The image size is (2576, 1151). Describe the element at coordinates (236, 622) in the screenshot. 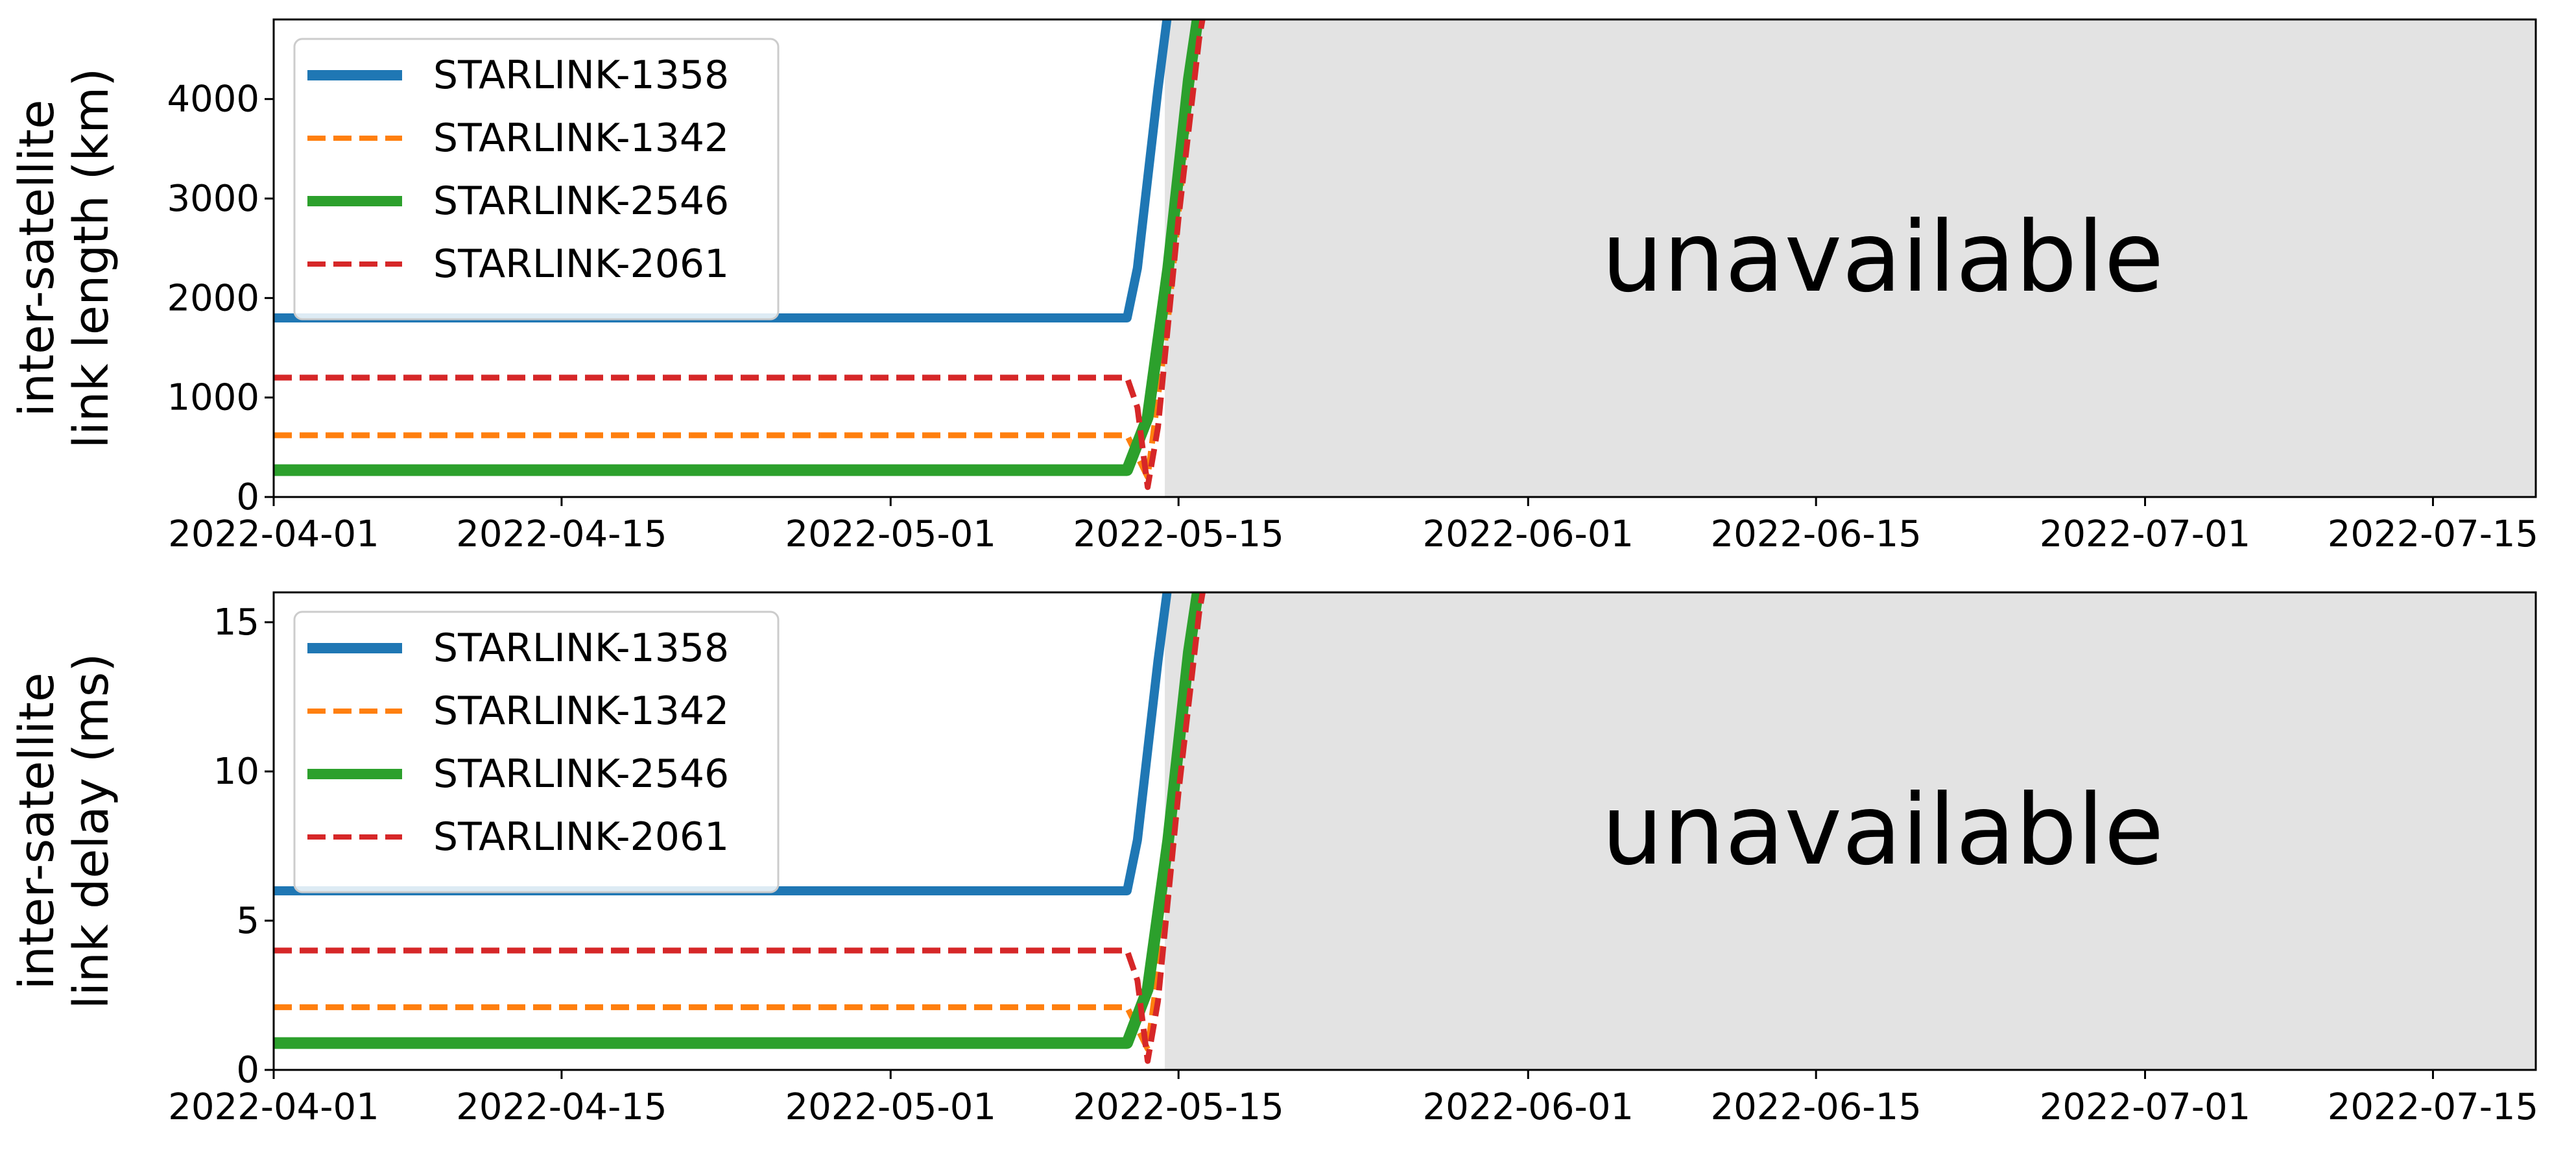

I see `y-tick-label: 15` at that location.